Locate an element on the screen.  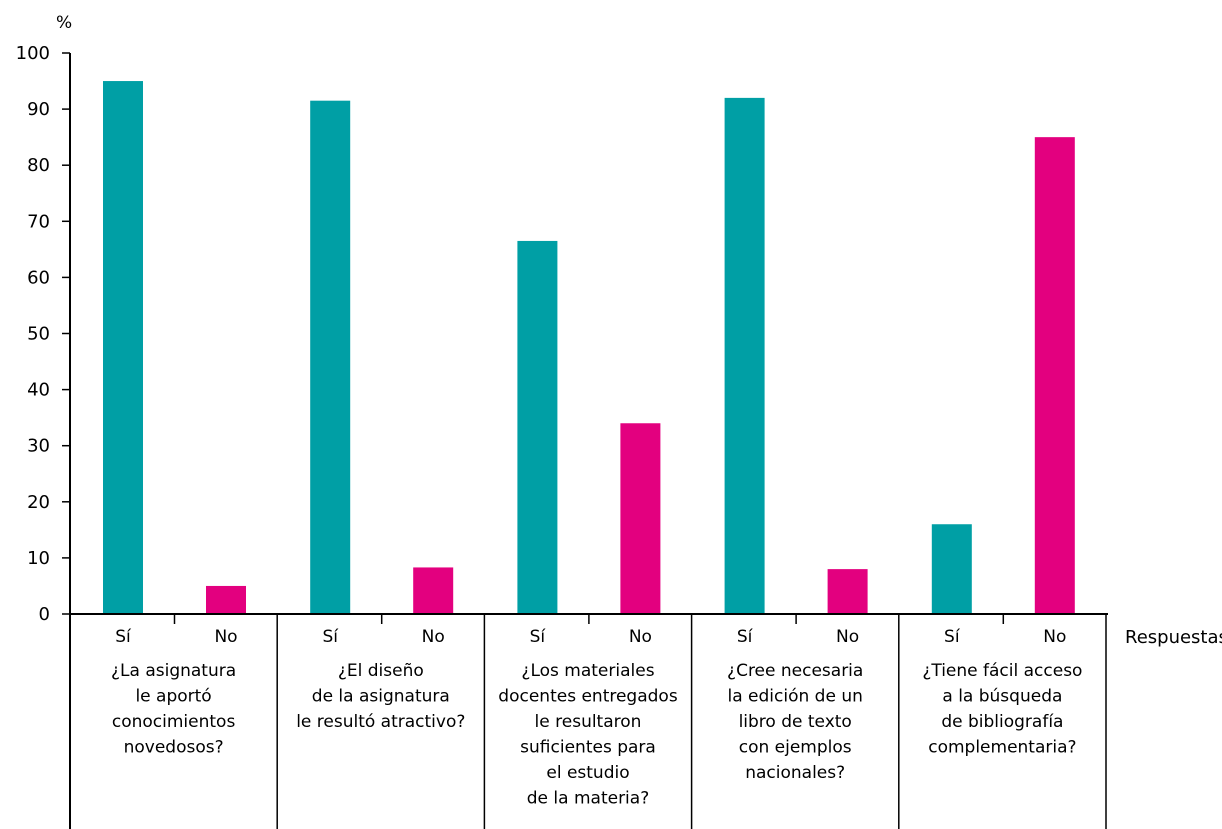
question-line: libro de texto is located at coordinates (795, 722).